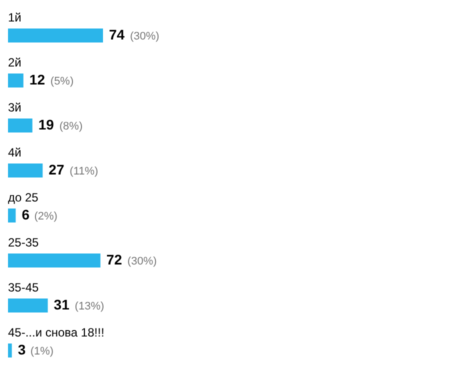 Image resolution: width=450 pixels, height=376 pixels. Describe the element at coordinates (117, 34) in the screenshot. I see `data-label: 74` at that location.